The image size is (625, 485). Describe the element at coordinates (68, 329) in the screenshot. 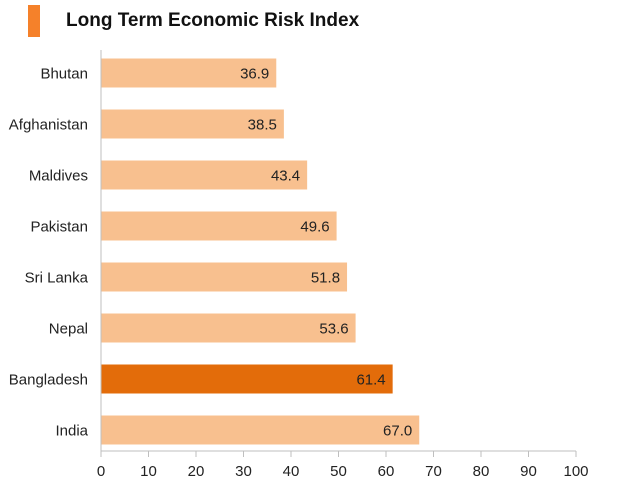

I see `category-label-nepal: Nepal` at that location.